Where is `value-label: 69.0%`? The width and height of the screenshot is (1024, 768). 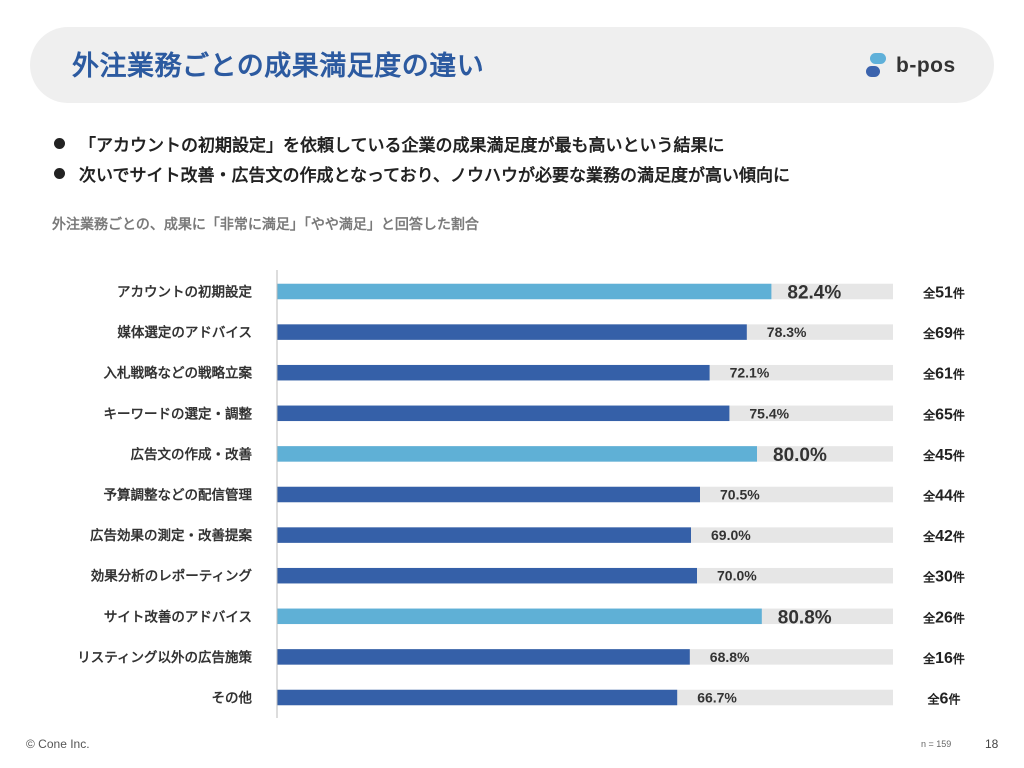 value-label: 69.0% is located at coordinates (731, 535).